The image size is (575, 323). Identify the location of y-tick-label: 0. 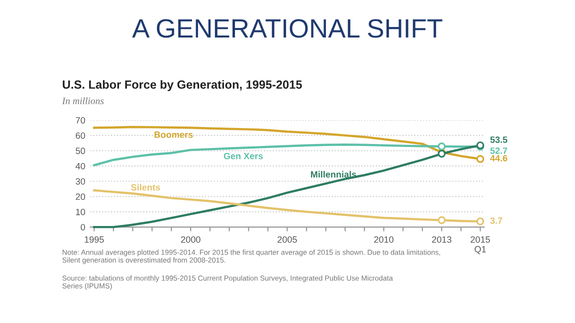
(83, 227).